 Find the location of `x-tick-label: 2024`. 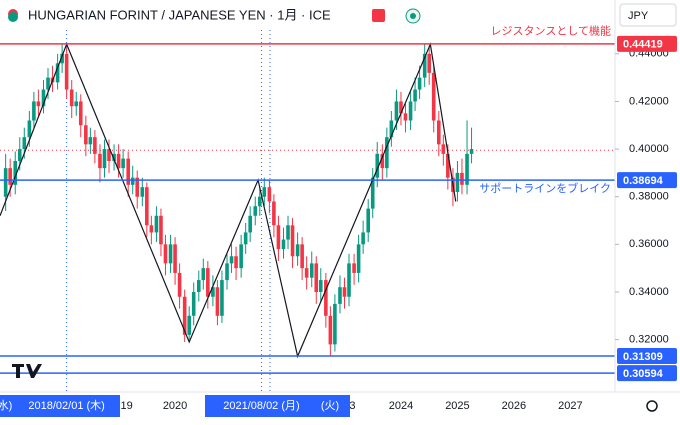

x-tick-label: 2024 is located at coordinates (401, 406).